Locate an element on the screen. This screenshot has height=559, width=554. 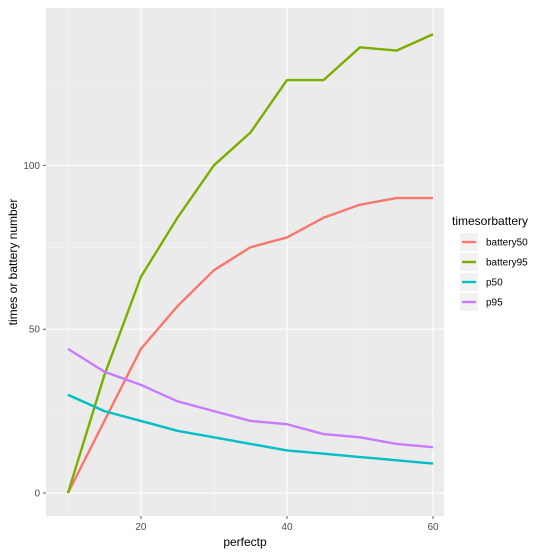
legend-items: battery50 battery95 p50 p95 is located at coordinates (494, 272).